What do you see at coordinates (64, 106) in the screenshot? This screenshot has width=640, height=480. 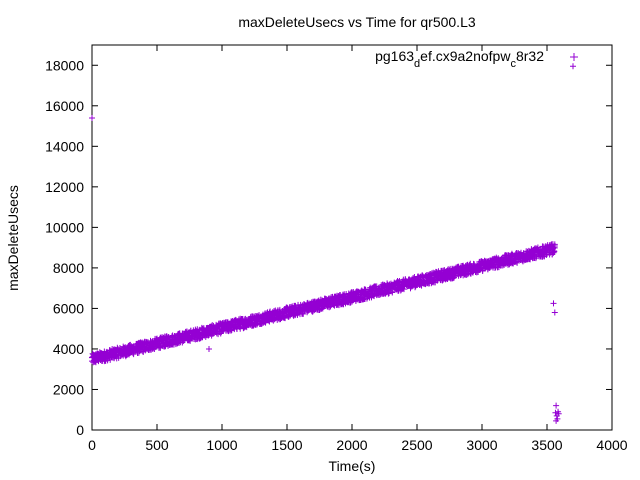 I see `y-tick-label: 16000` at bounding box center [64, 106].